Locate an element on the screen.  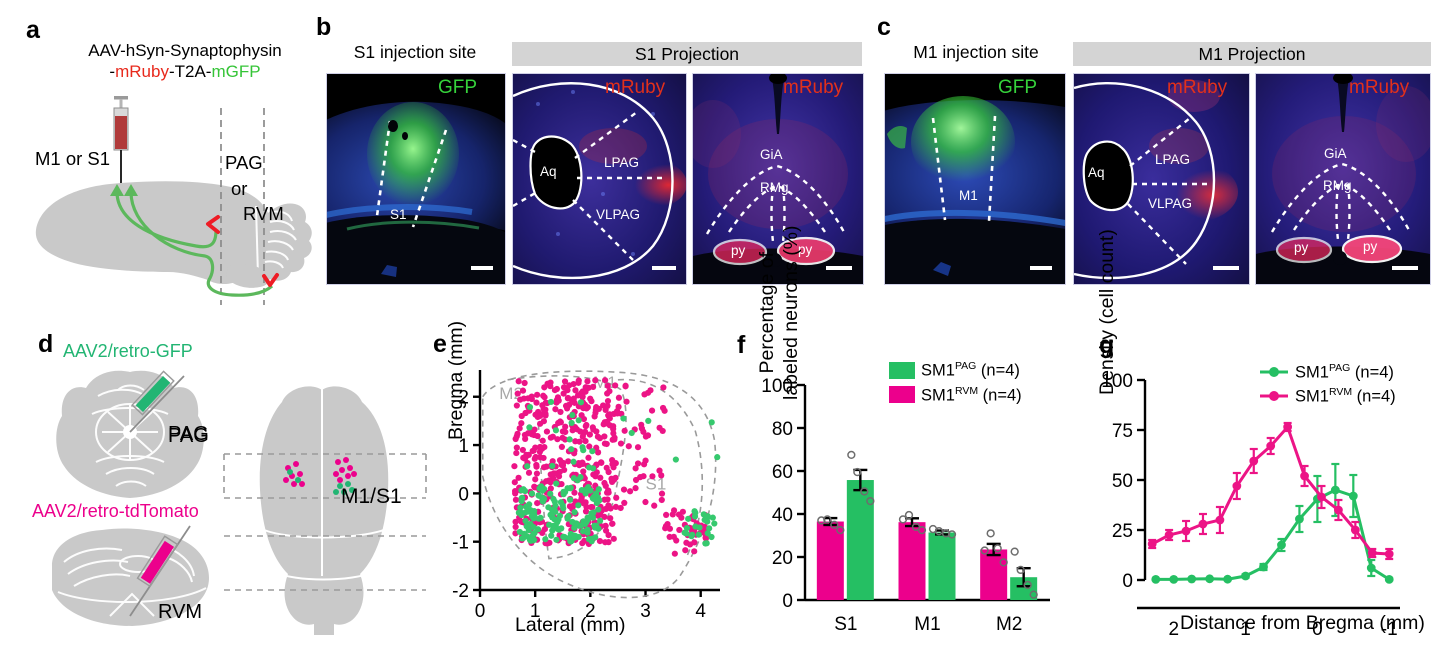
panel-c-image-3-label-py-right: py is located at coordinates (1370, 246).